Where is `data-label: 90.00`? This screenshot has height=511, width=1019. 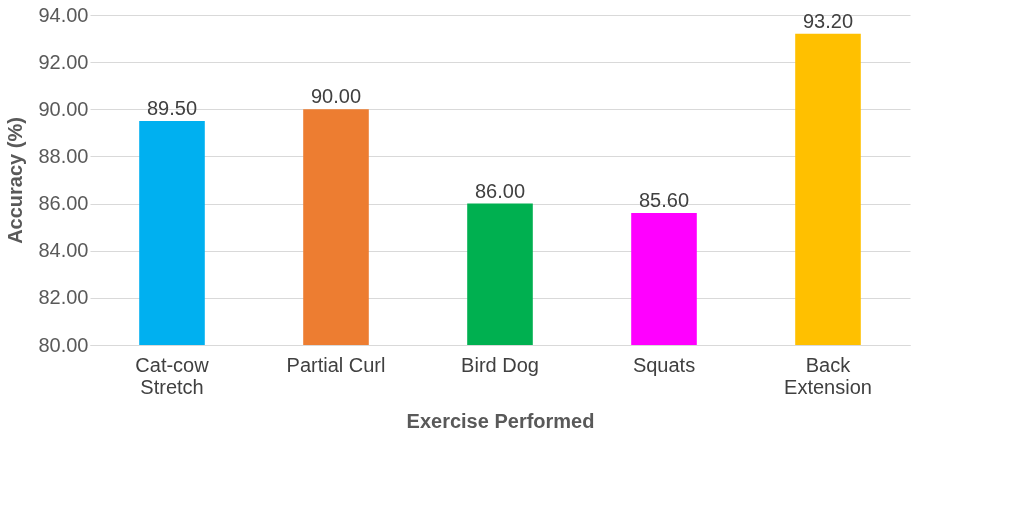
data-label: 90.00 is located at coordinates (336, 96).